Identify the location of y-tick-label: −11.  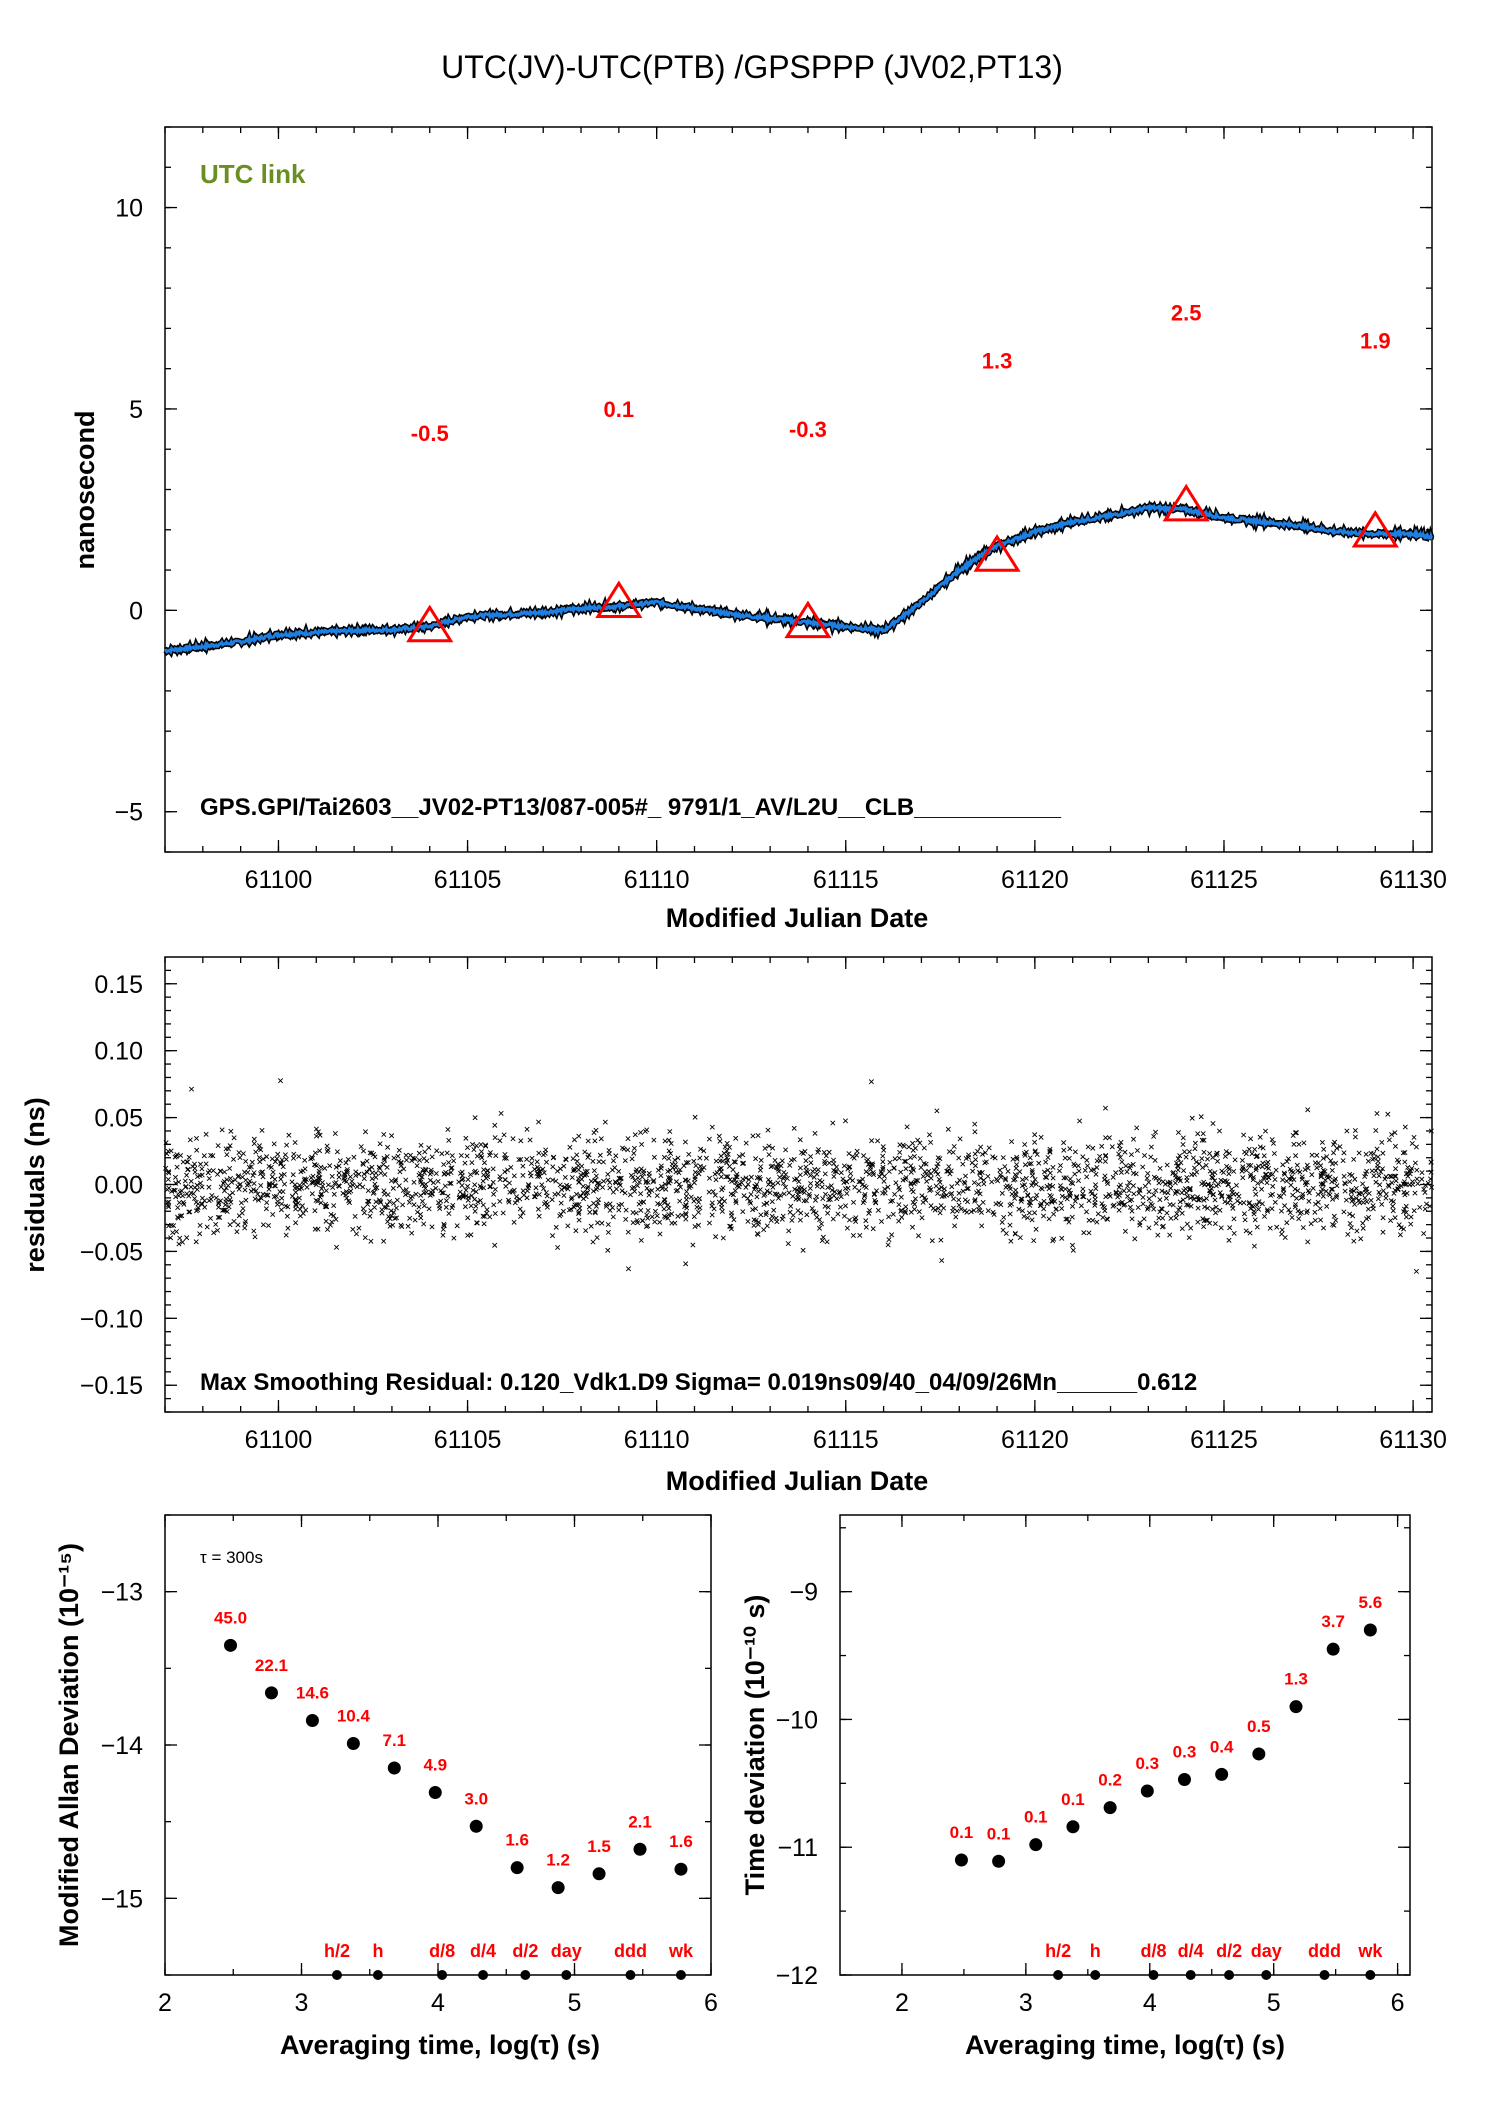
(797, 1848).